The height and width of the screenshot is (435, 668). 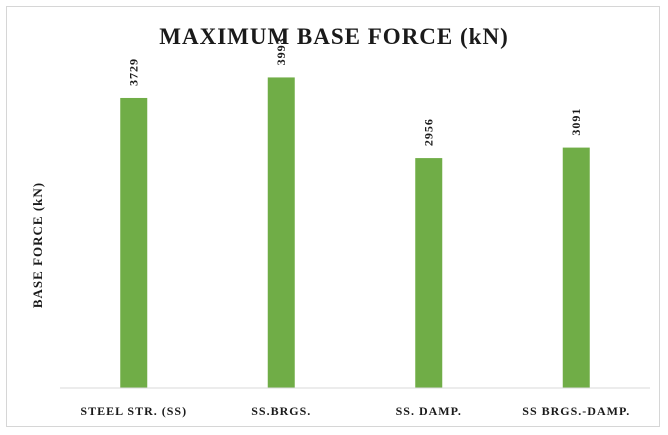 I want to click on data-label-2: 3993, so click(x=281, y=51).